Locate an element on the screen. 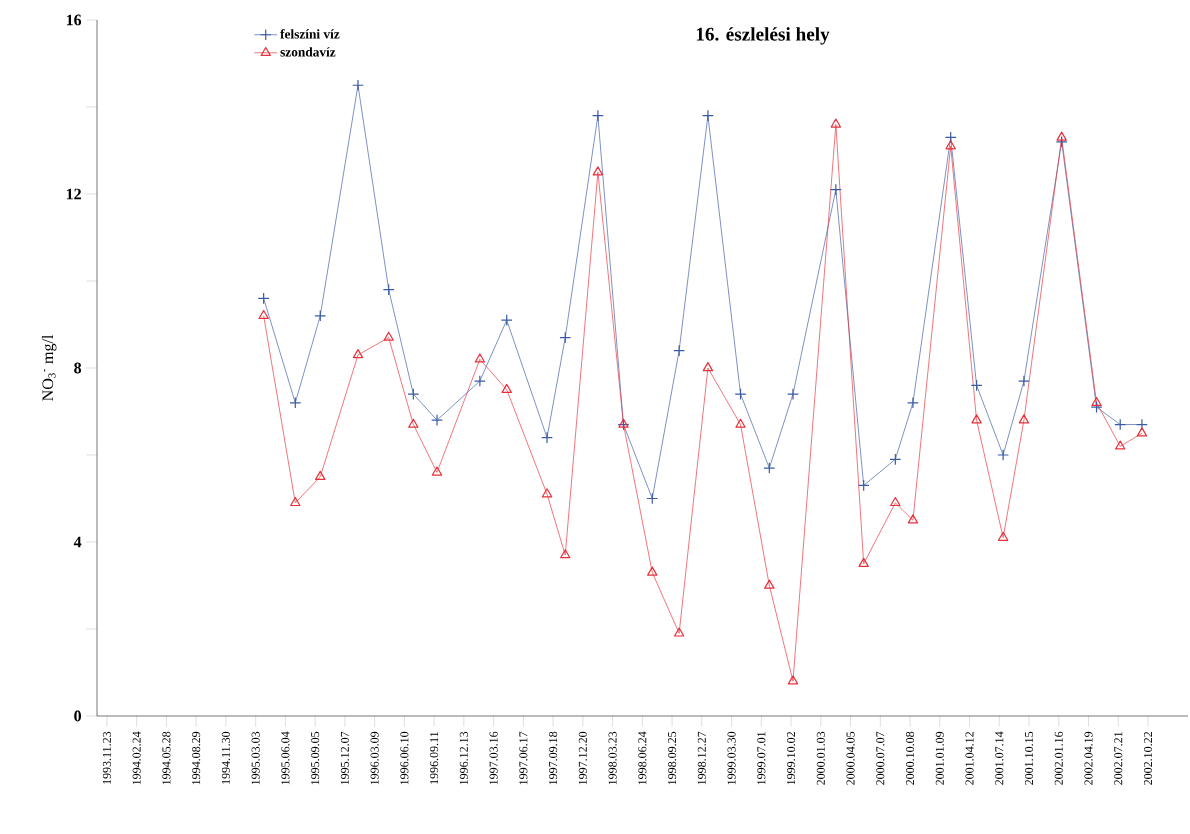 The height and width of the screenshot is (834, 1190). x-tick-label: 1997.06.17 is located at coordinates (523, 758).